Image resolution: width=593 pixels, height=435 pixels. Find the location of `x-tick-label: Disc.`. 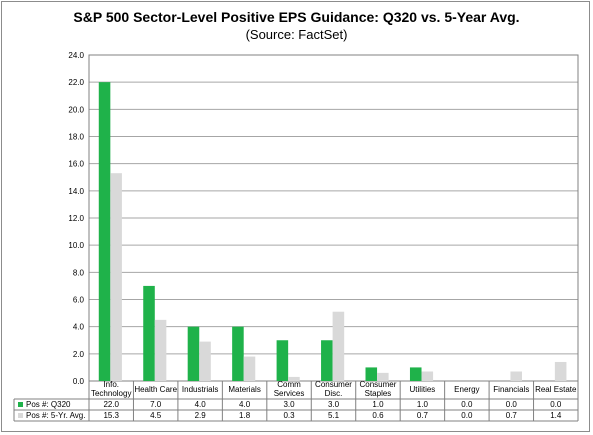

x-tick-label: Disc. is located at coordinates (334, 393).